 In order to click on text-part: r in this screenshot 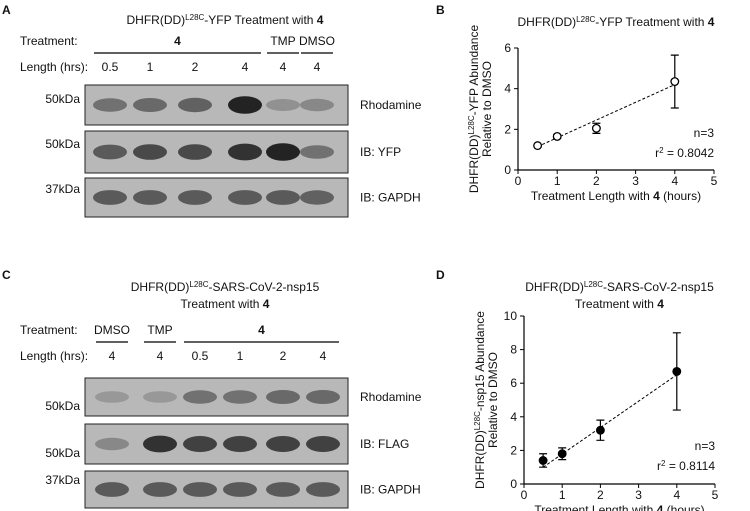, I will do `click(657, 153)`.